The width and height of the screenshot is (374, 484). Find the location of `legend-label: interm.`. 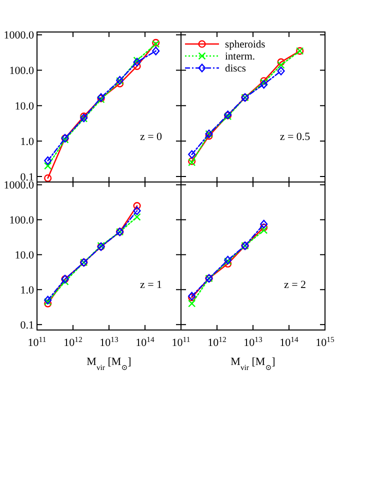

legend-label: interm. is located at coordinates (240, 57).